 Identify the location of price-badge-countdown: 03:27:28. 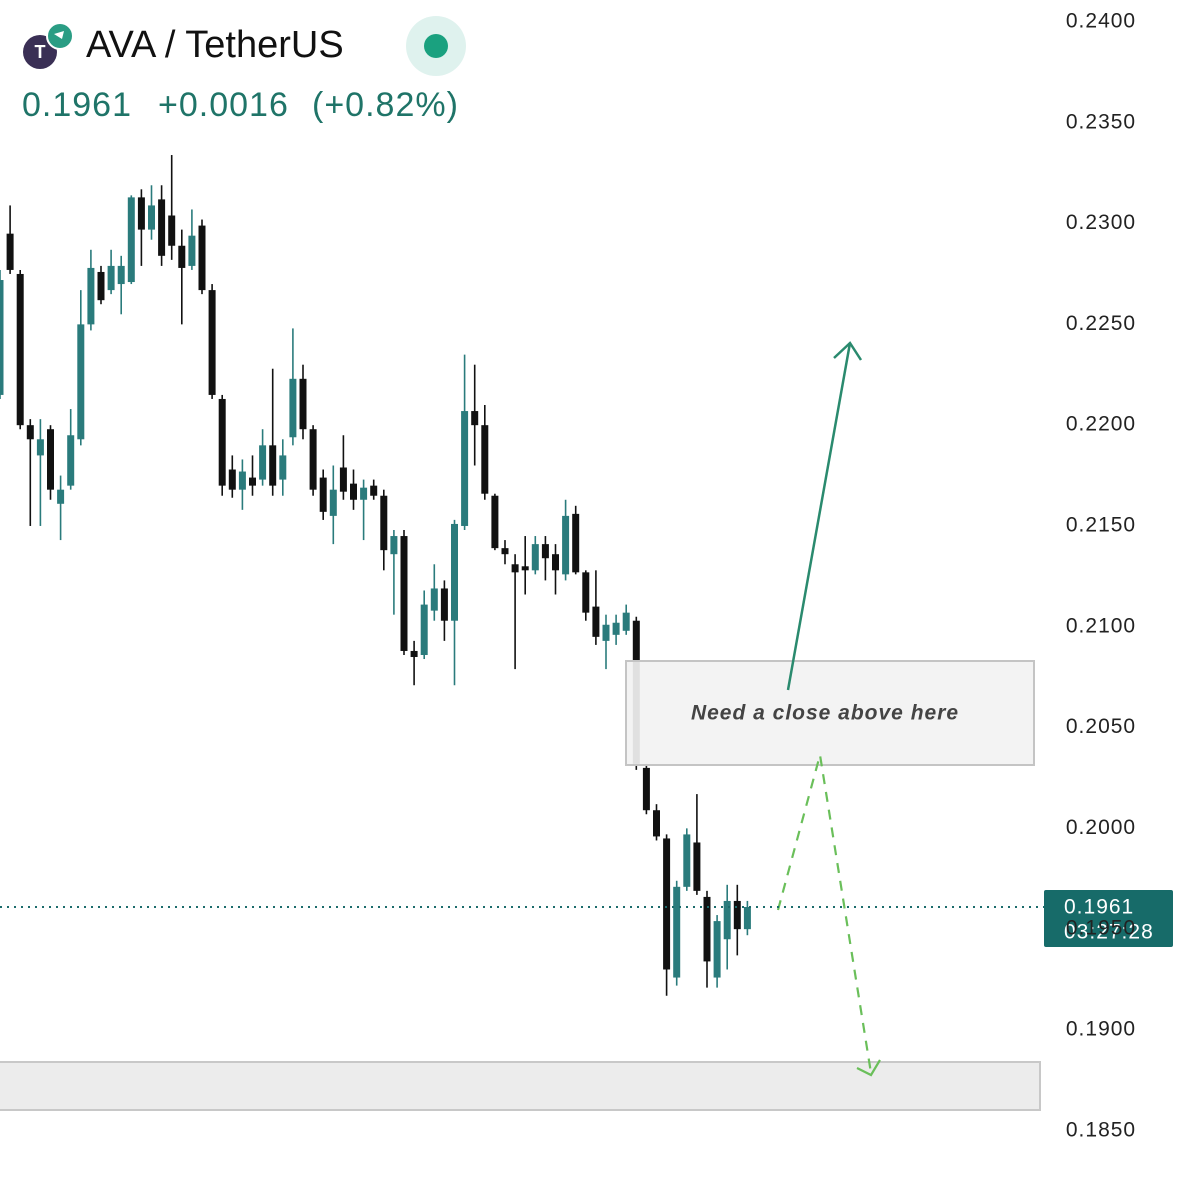
(1109, 932).